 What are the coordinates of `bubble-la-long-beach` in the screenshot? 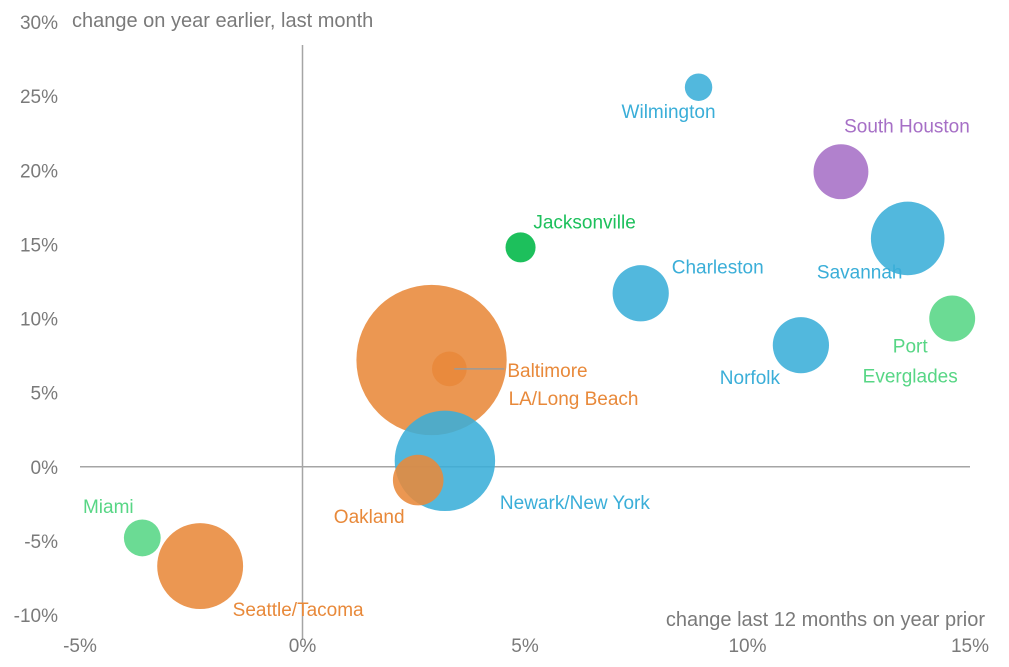 It's located at (431, 360).